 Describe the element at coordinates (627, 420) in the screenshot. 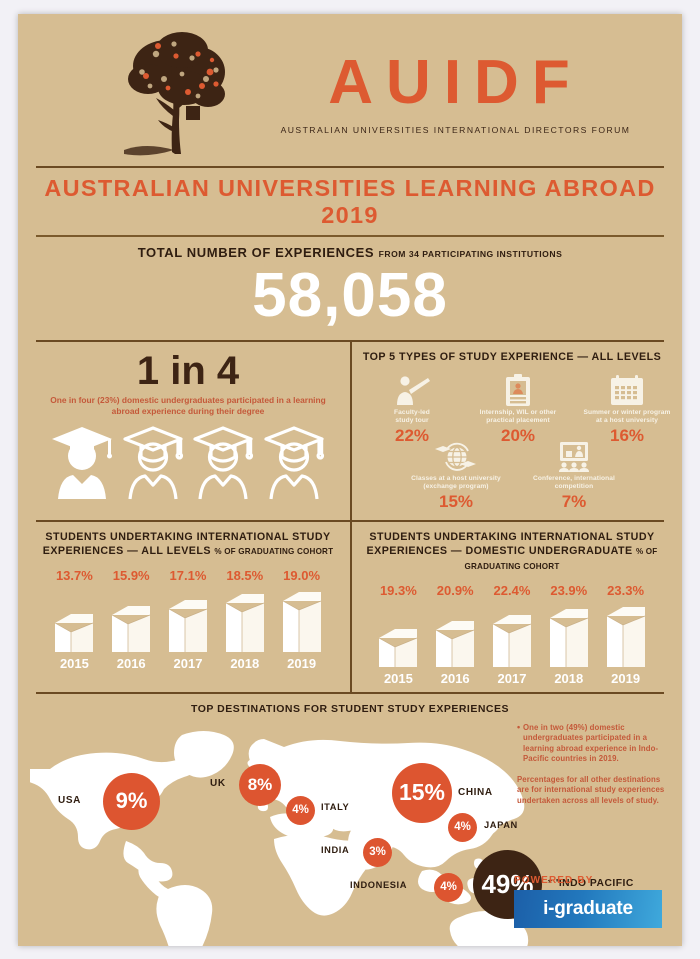

I see `top5-label-line2: at a host university` at that location.